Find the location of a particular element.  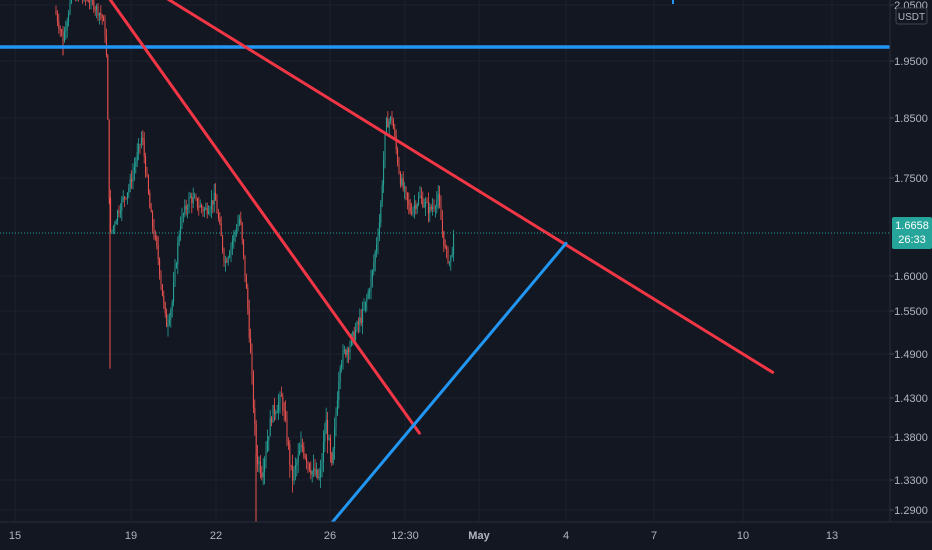

current-price-value: 1.6658 is located at coordinates (912, 226).